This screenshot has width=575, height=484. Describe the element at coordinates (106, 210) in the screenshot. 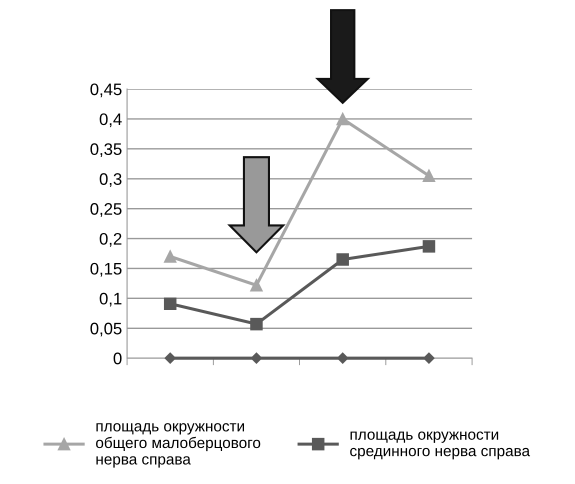

I see `y-tick-label: 0,25` at that location.